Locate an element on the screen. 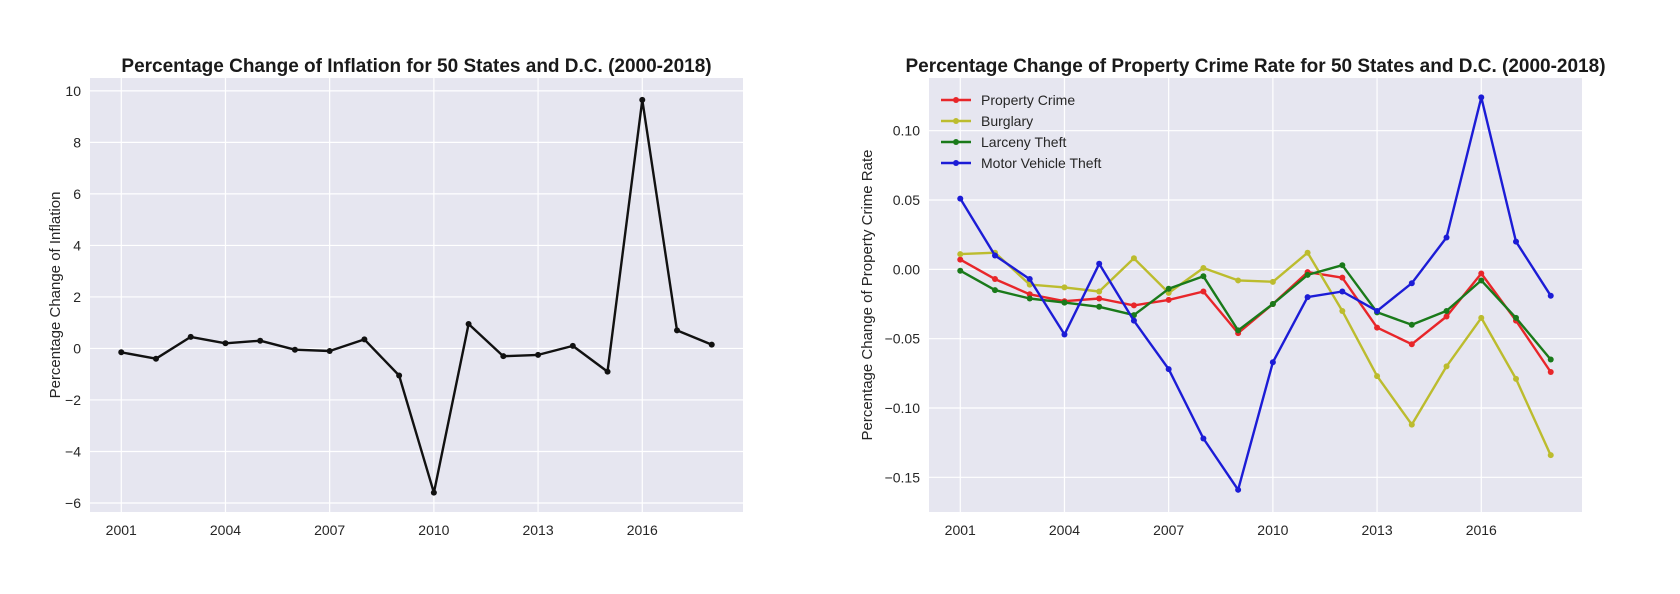 This screenshot has width=1680, height=594. property-crime-y-tick-label: −0.10 is located at coordinates (903, 408).